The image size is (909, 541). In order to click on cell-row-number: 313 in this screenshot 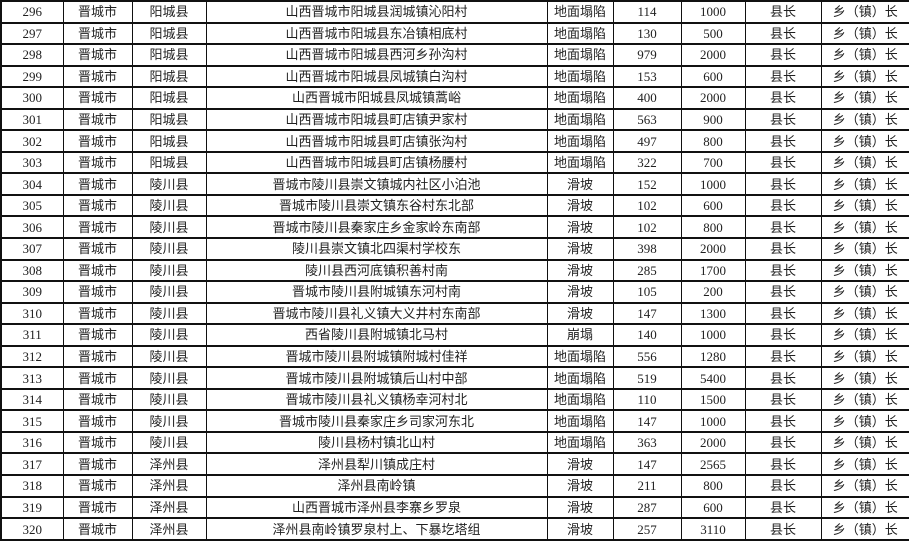, I will do `click(32, 378)`.